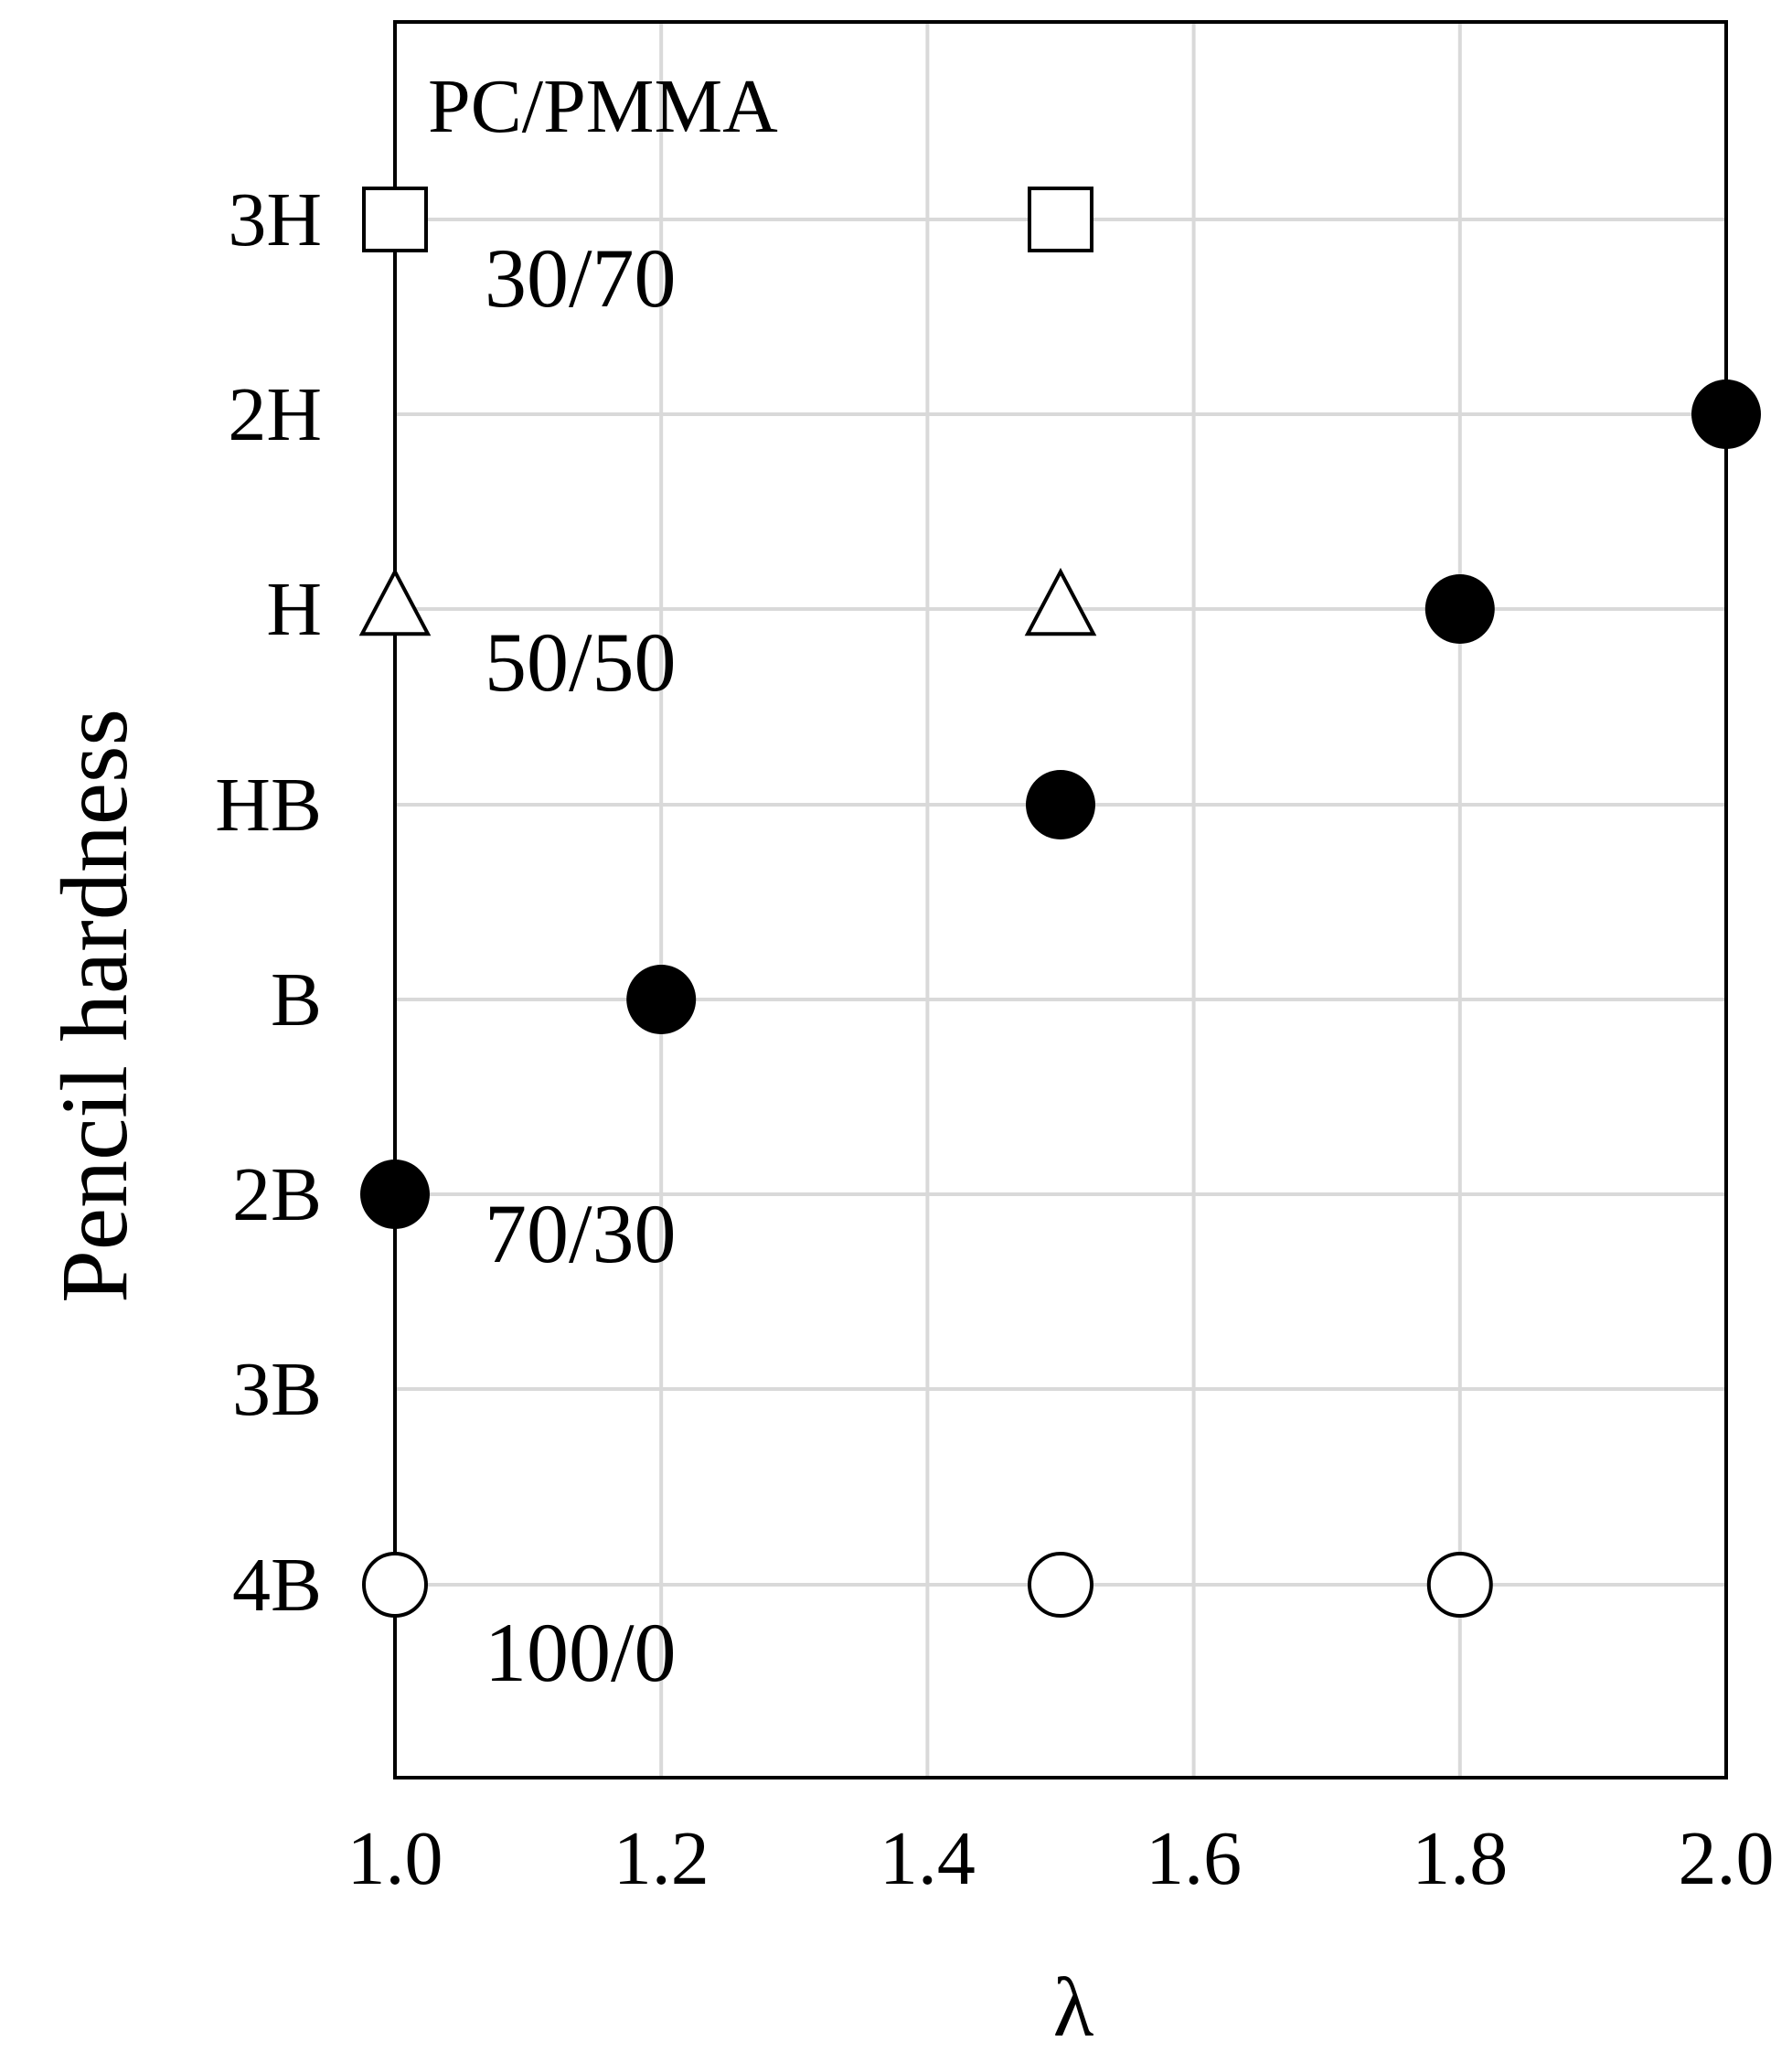 The height and width of the screenshot is (2052, 1792). What do you see at coordinates (1459, 609) in the screenshot?
I see `data-point-70-30-1.8-H` at bounding box center [1459, 609].